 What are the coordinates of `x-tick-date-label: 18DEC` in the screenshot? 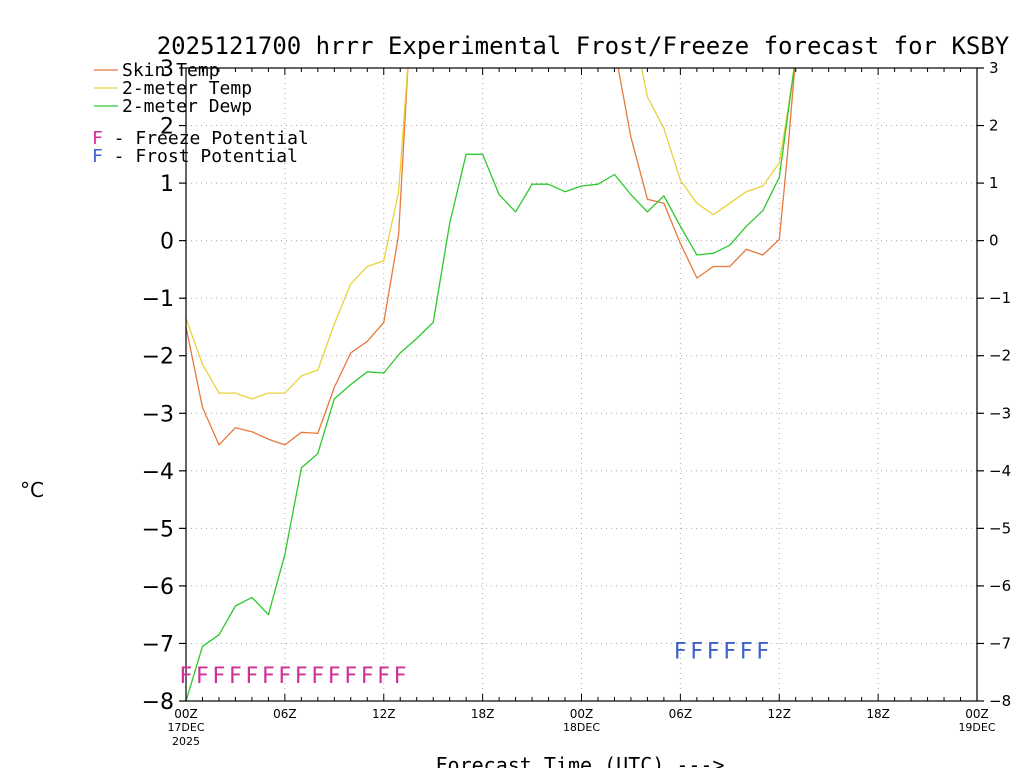 It's located at (581, 727).